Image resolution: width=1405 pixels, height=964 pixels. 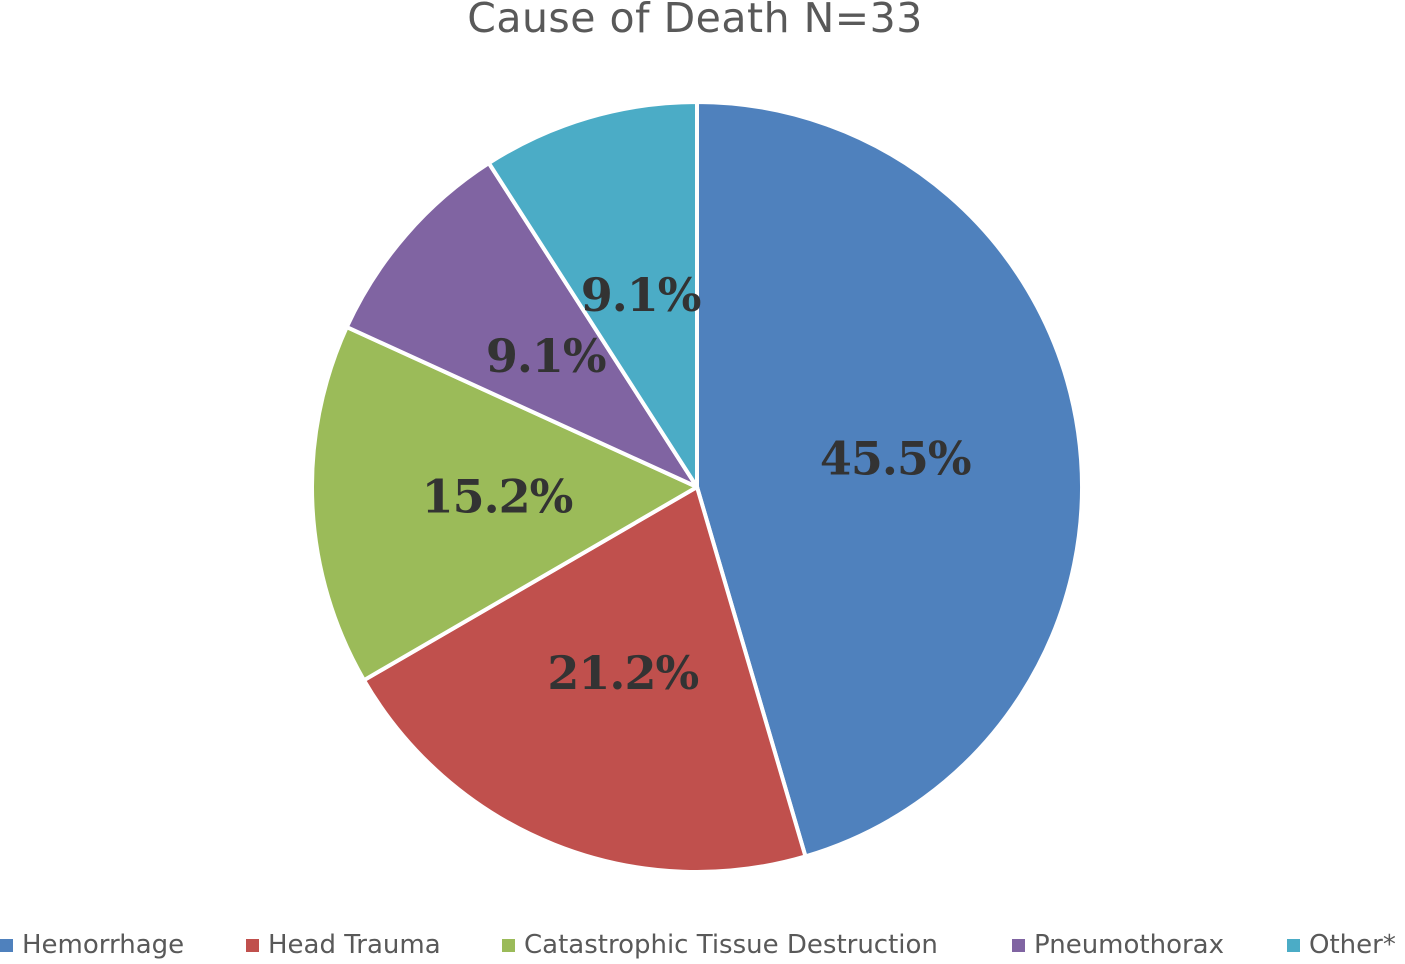 I want to click on legend-label: Other*, so click(x=1352, y=945).